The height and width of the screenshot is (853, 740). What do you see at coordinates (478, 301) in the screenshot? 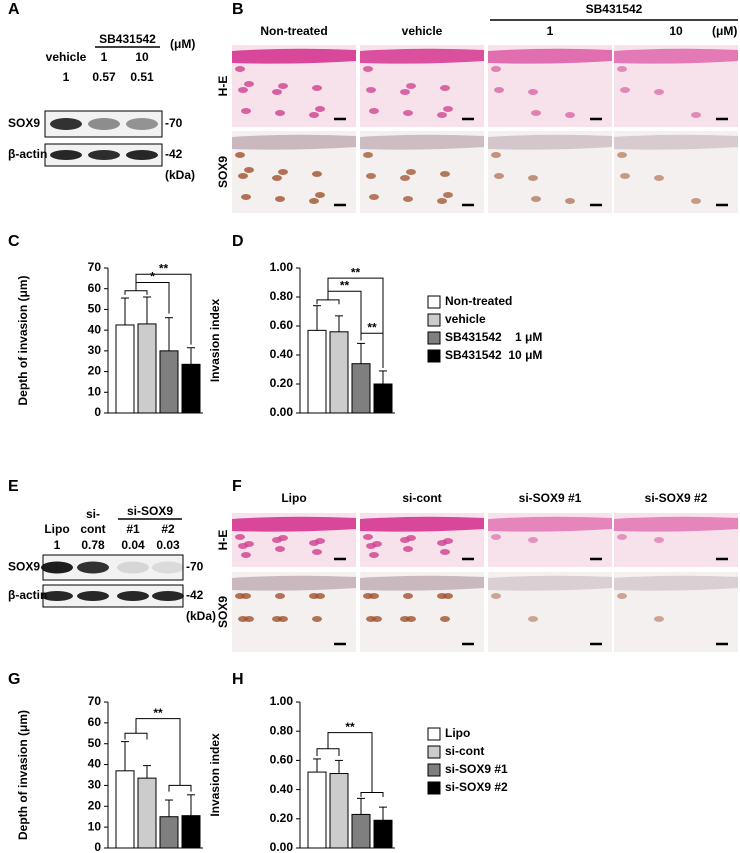
I see `legend-label: Non-treated` at bounding box center [478, 301].